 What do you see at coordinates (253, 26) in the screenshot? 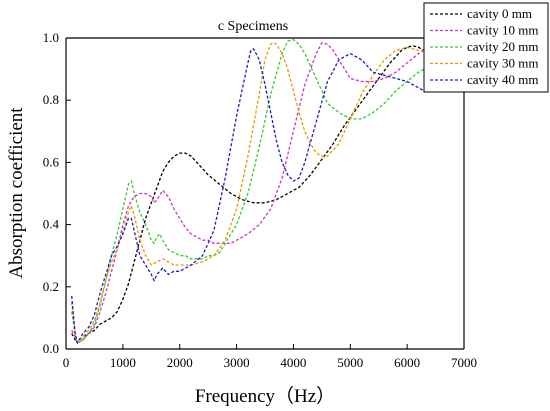
I see `chart-title: c Specimens` at bounding box center [253, 26].